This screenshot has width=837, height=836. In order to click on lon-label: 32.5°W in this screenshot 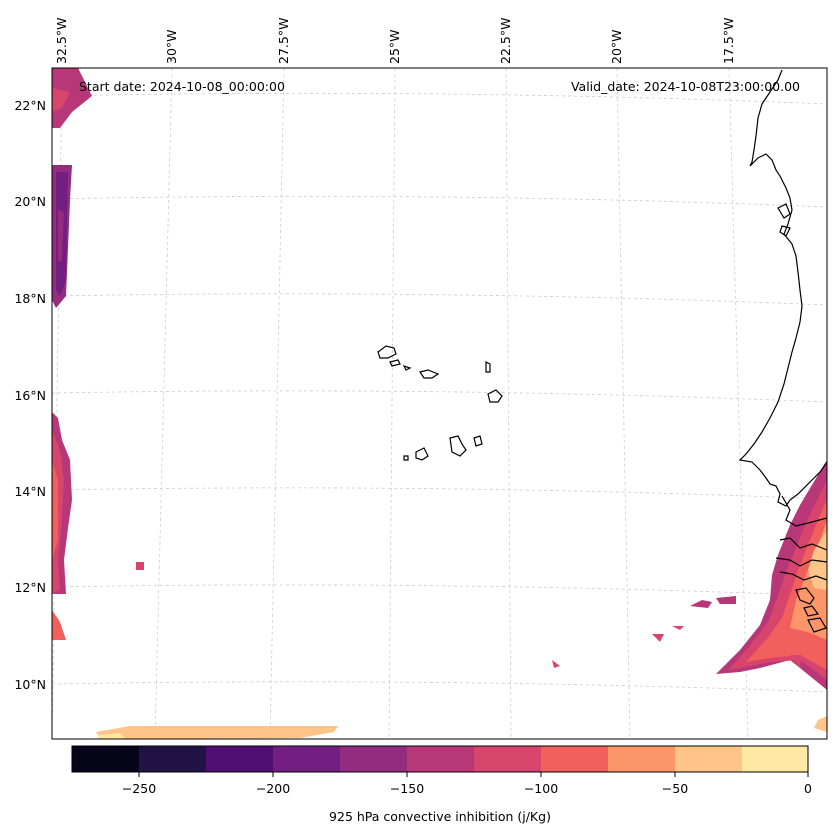, I will do `click(61, 40)`.